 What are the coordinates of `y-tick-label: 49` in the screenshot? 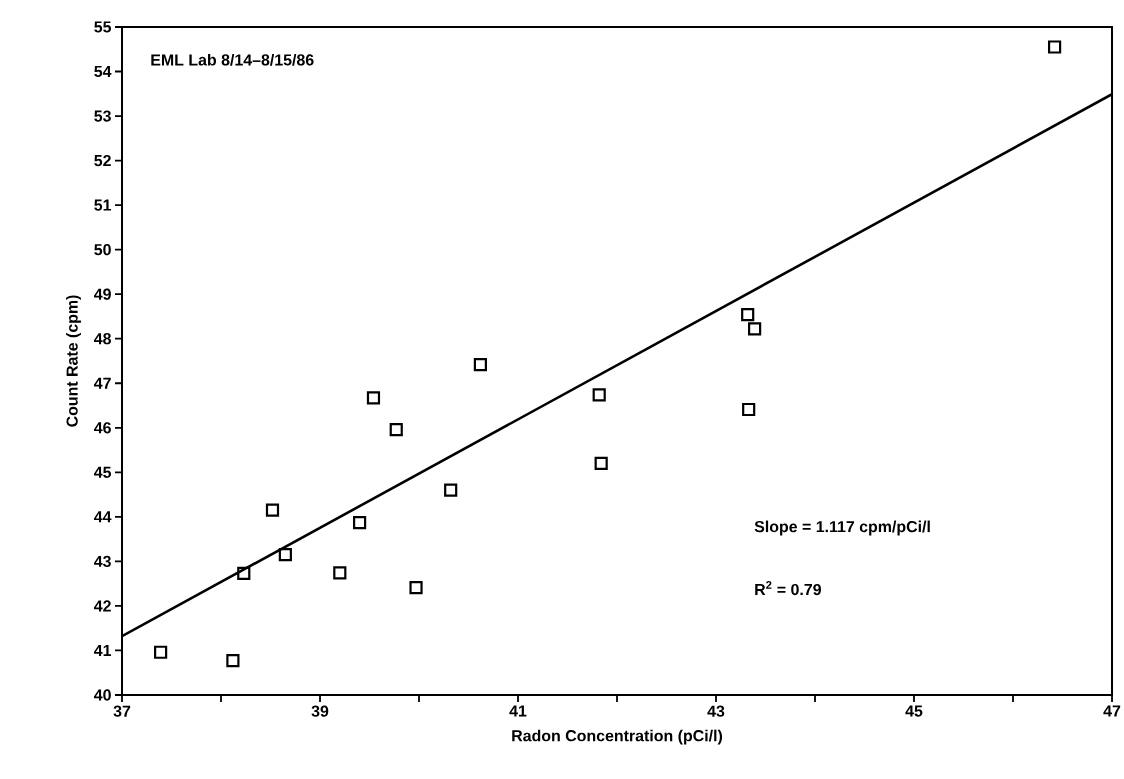 It's located at (102, 294).